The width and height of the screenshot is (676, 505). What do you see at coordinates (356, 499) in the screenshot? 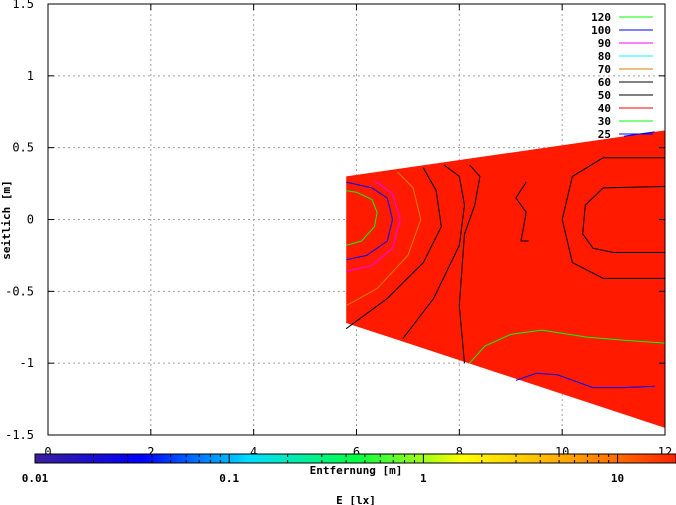
I see `colorbar-label: E [lx]` at bounding box center [356, 499].